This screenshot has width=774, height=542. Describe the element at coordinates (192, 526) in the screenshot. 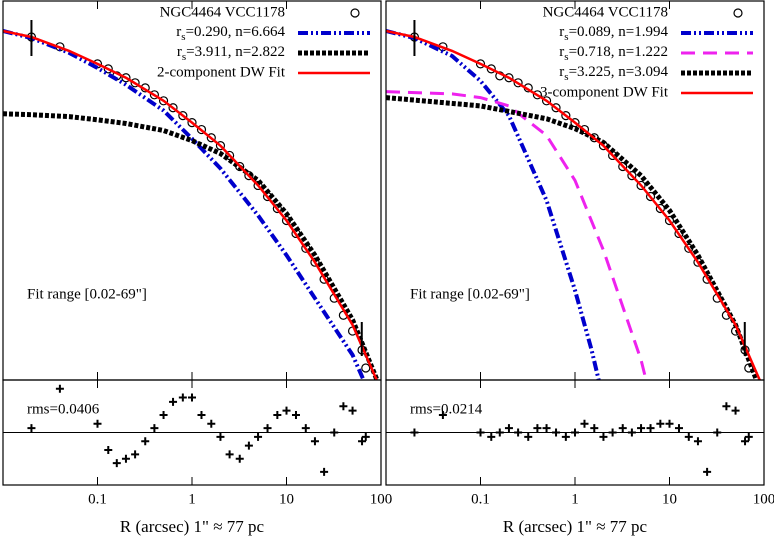

I see `x-axis-label: R (arcsec) 1" ≈ 77 pc` at that location.